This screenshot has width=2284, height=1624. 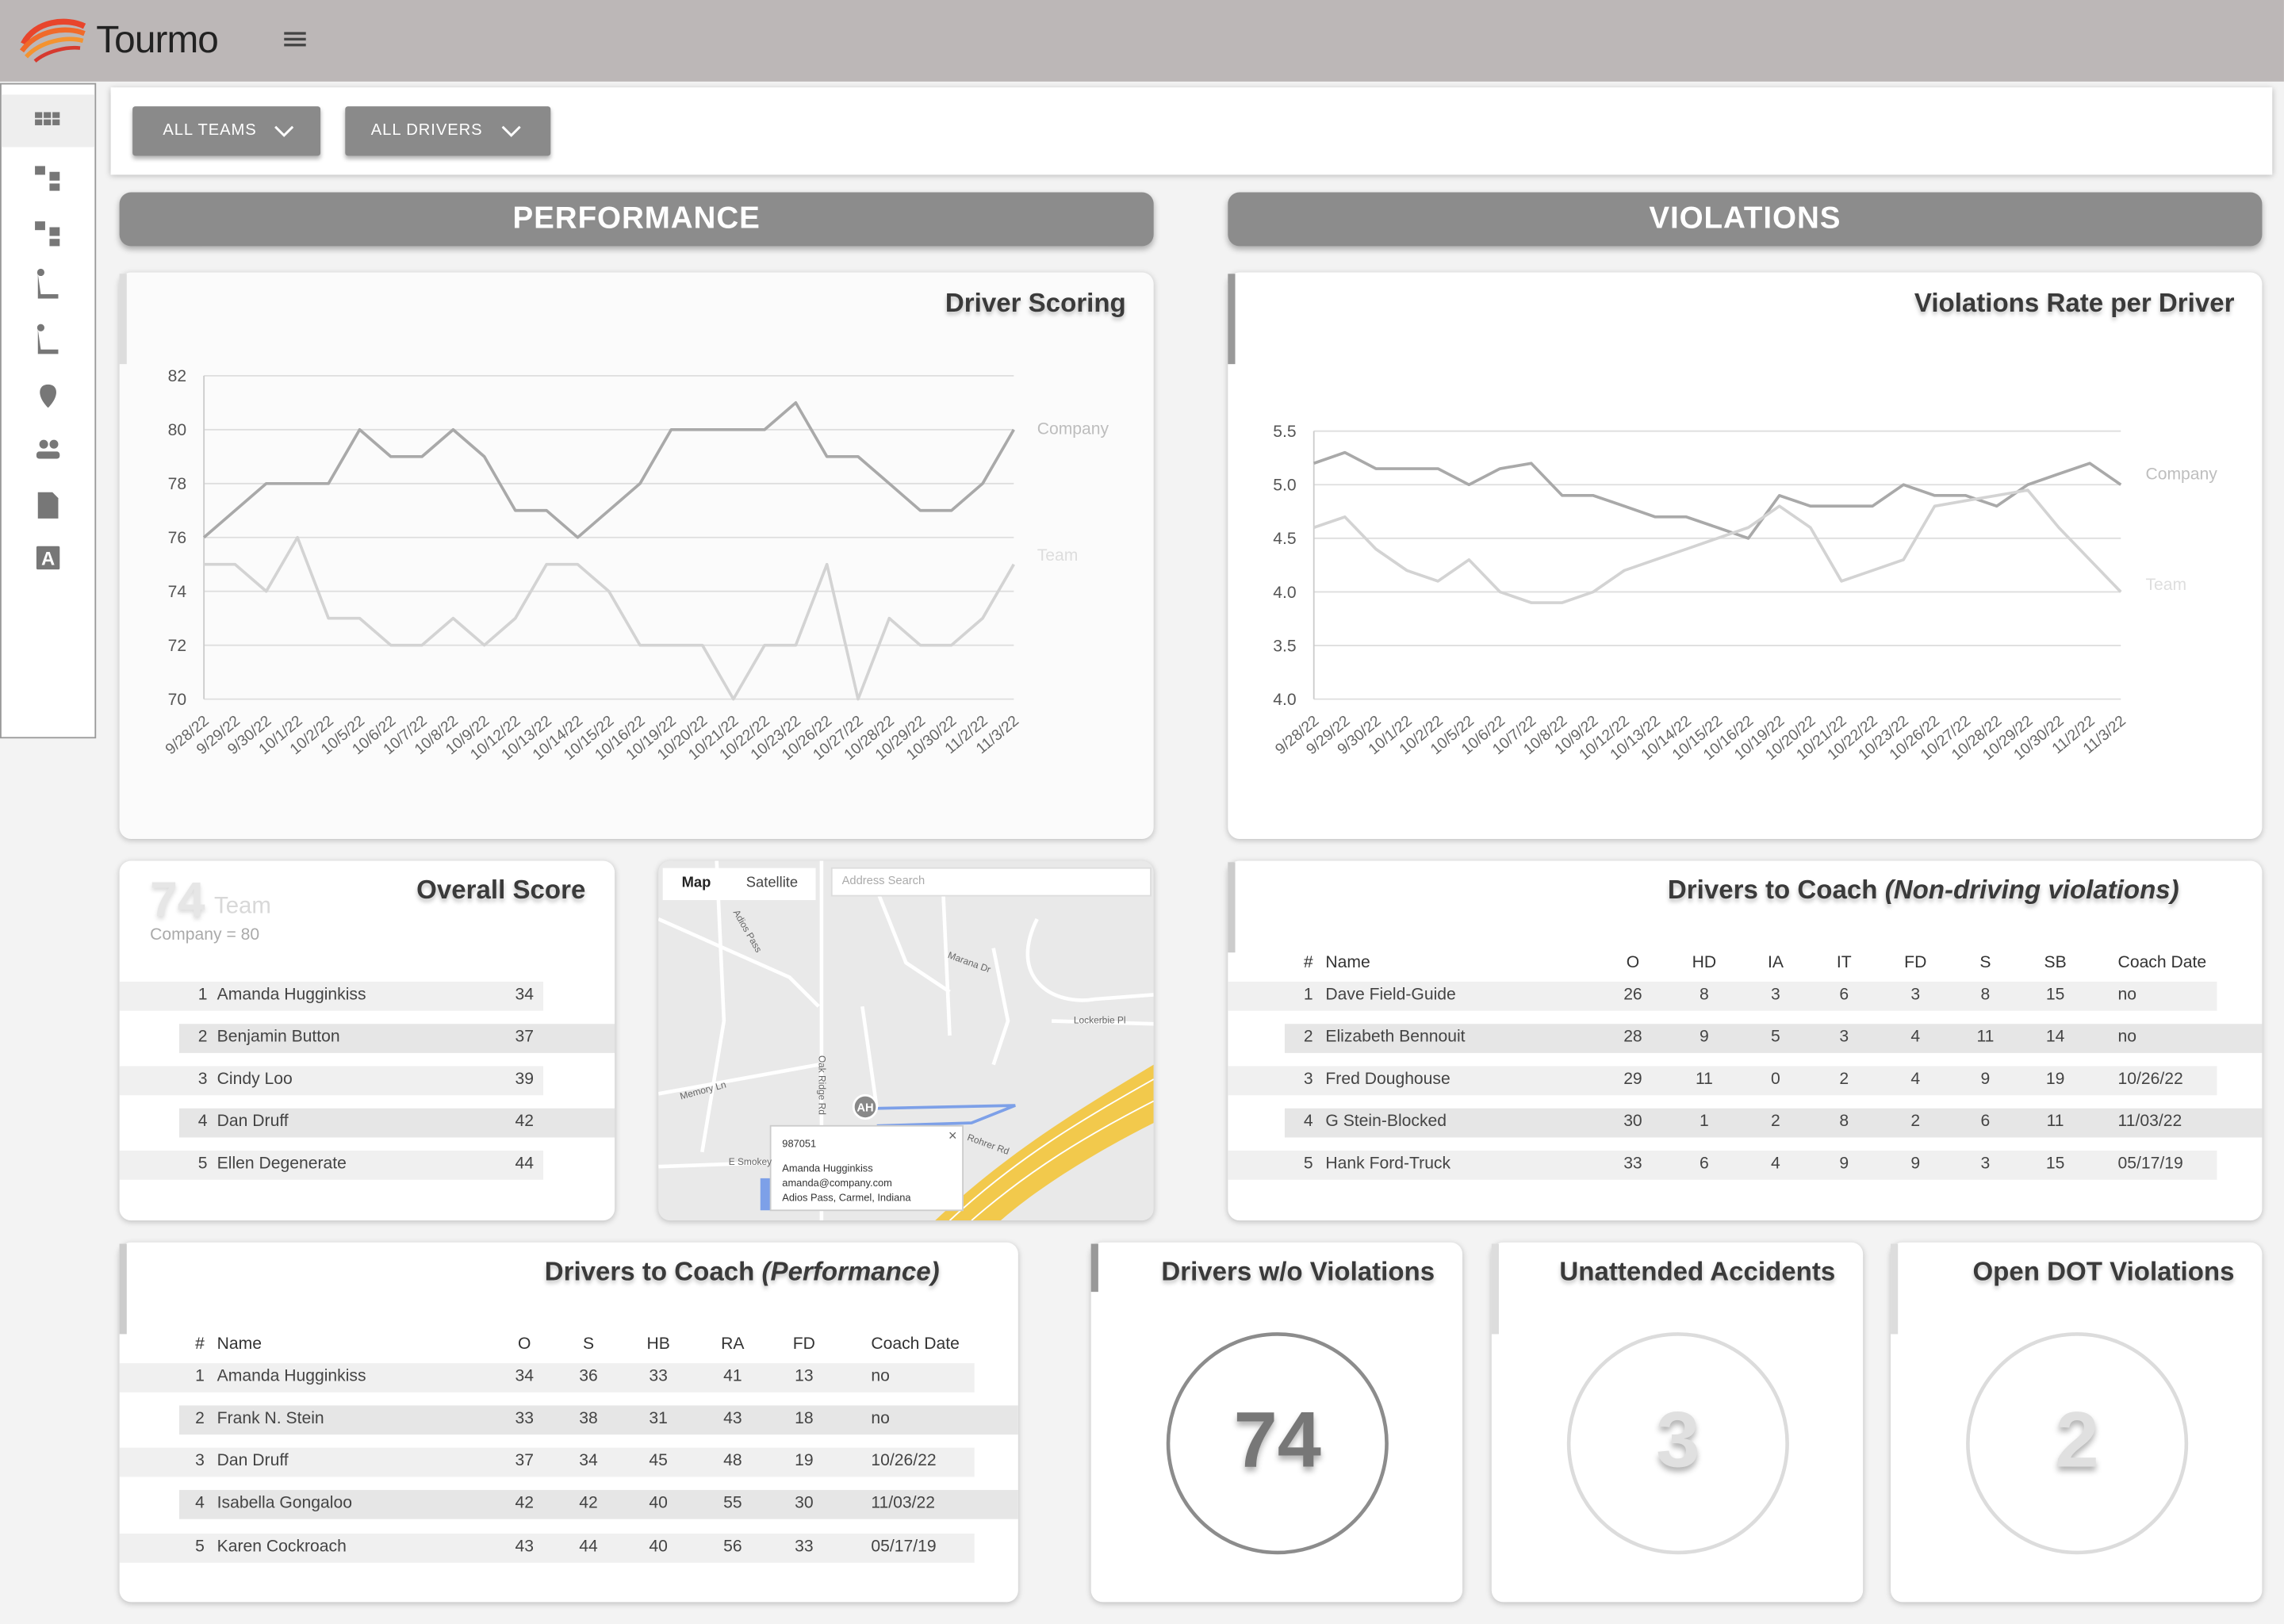 What do you see at coordinates (804, 1419) in the screenshot?
I see `table-cell: 18` at bounding box center [804, 1419].